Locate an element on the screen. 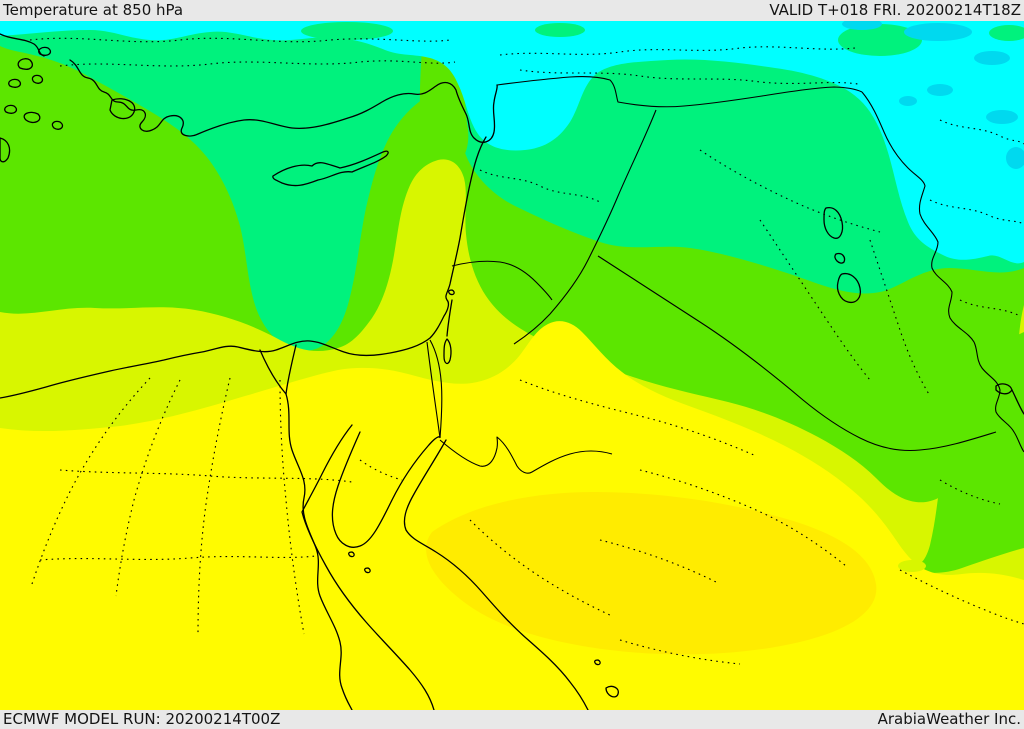  region-yellow-deep is located at coordinates (651, 573).